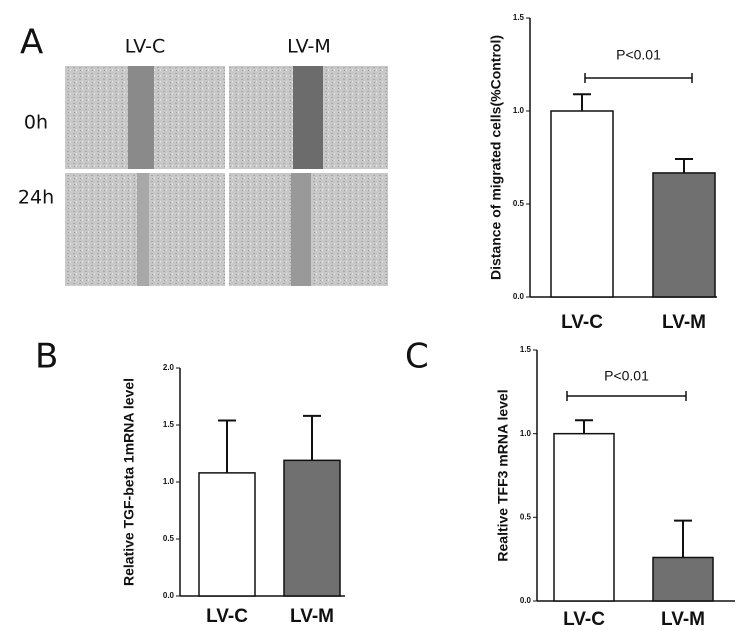  What do you see at coordinates (145, 47) in the screenshot?
I see `image-column-label: LV-C` at bounding box center [145, 47].